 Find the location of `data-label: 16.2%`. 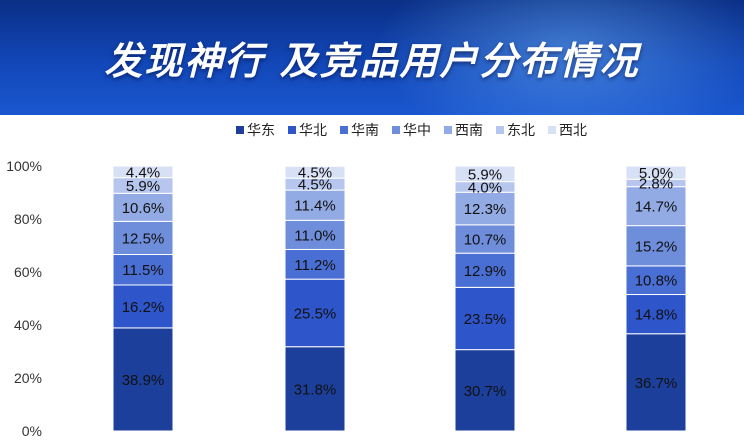

data-label: 16.2% is located at coordinates (143, 307).